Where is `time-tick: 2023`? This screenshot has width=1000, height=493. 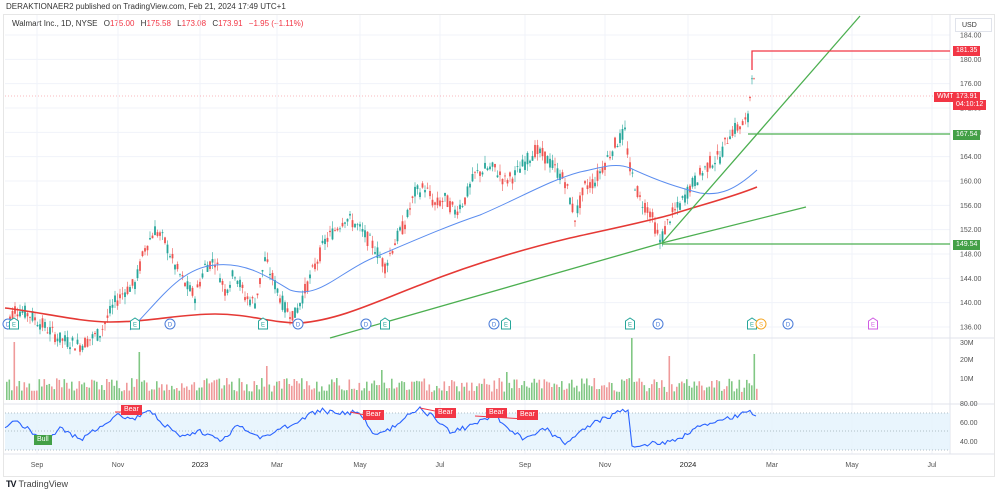
time-tick: 2023 is located at coordinates (200, 464).